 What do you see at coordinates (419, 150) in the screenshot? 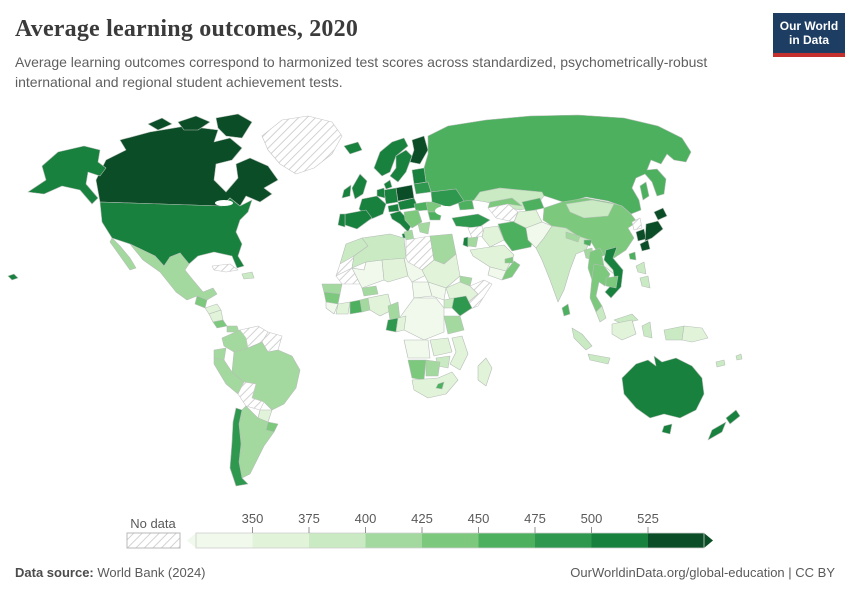
I see `country-finland` at bounding box center [419, 150].